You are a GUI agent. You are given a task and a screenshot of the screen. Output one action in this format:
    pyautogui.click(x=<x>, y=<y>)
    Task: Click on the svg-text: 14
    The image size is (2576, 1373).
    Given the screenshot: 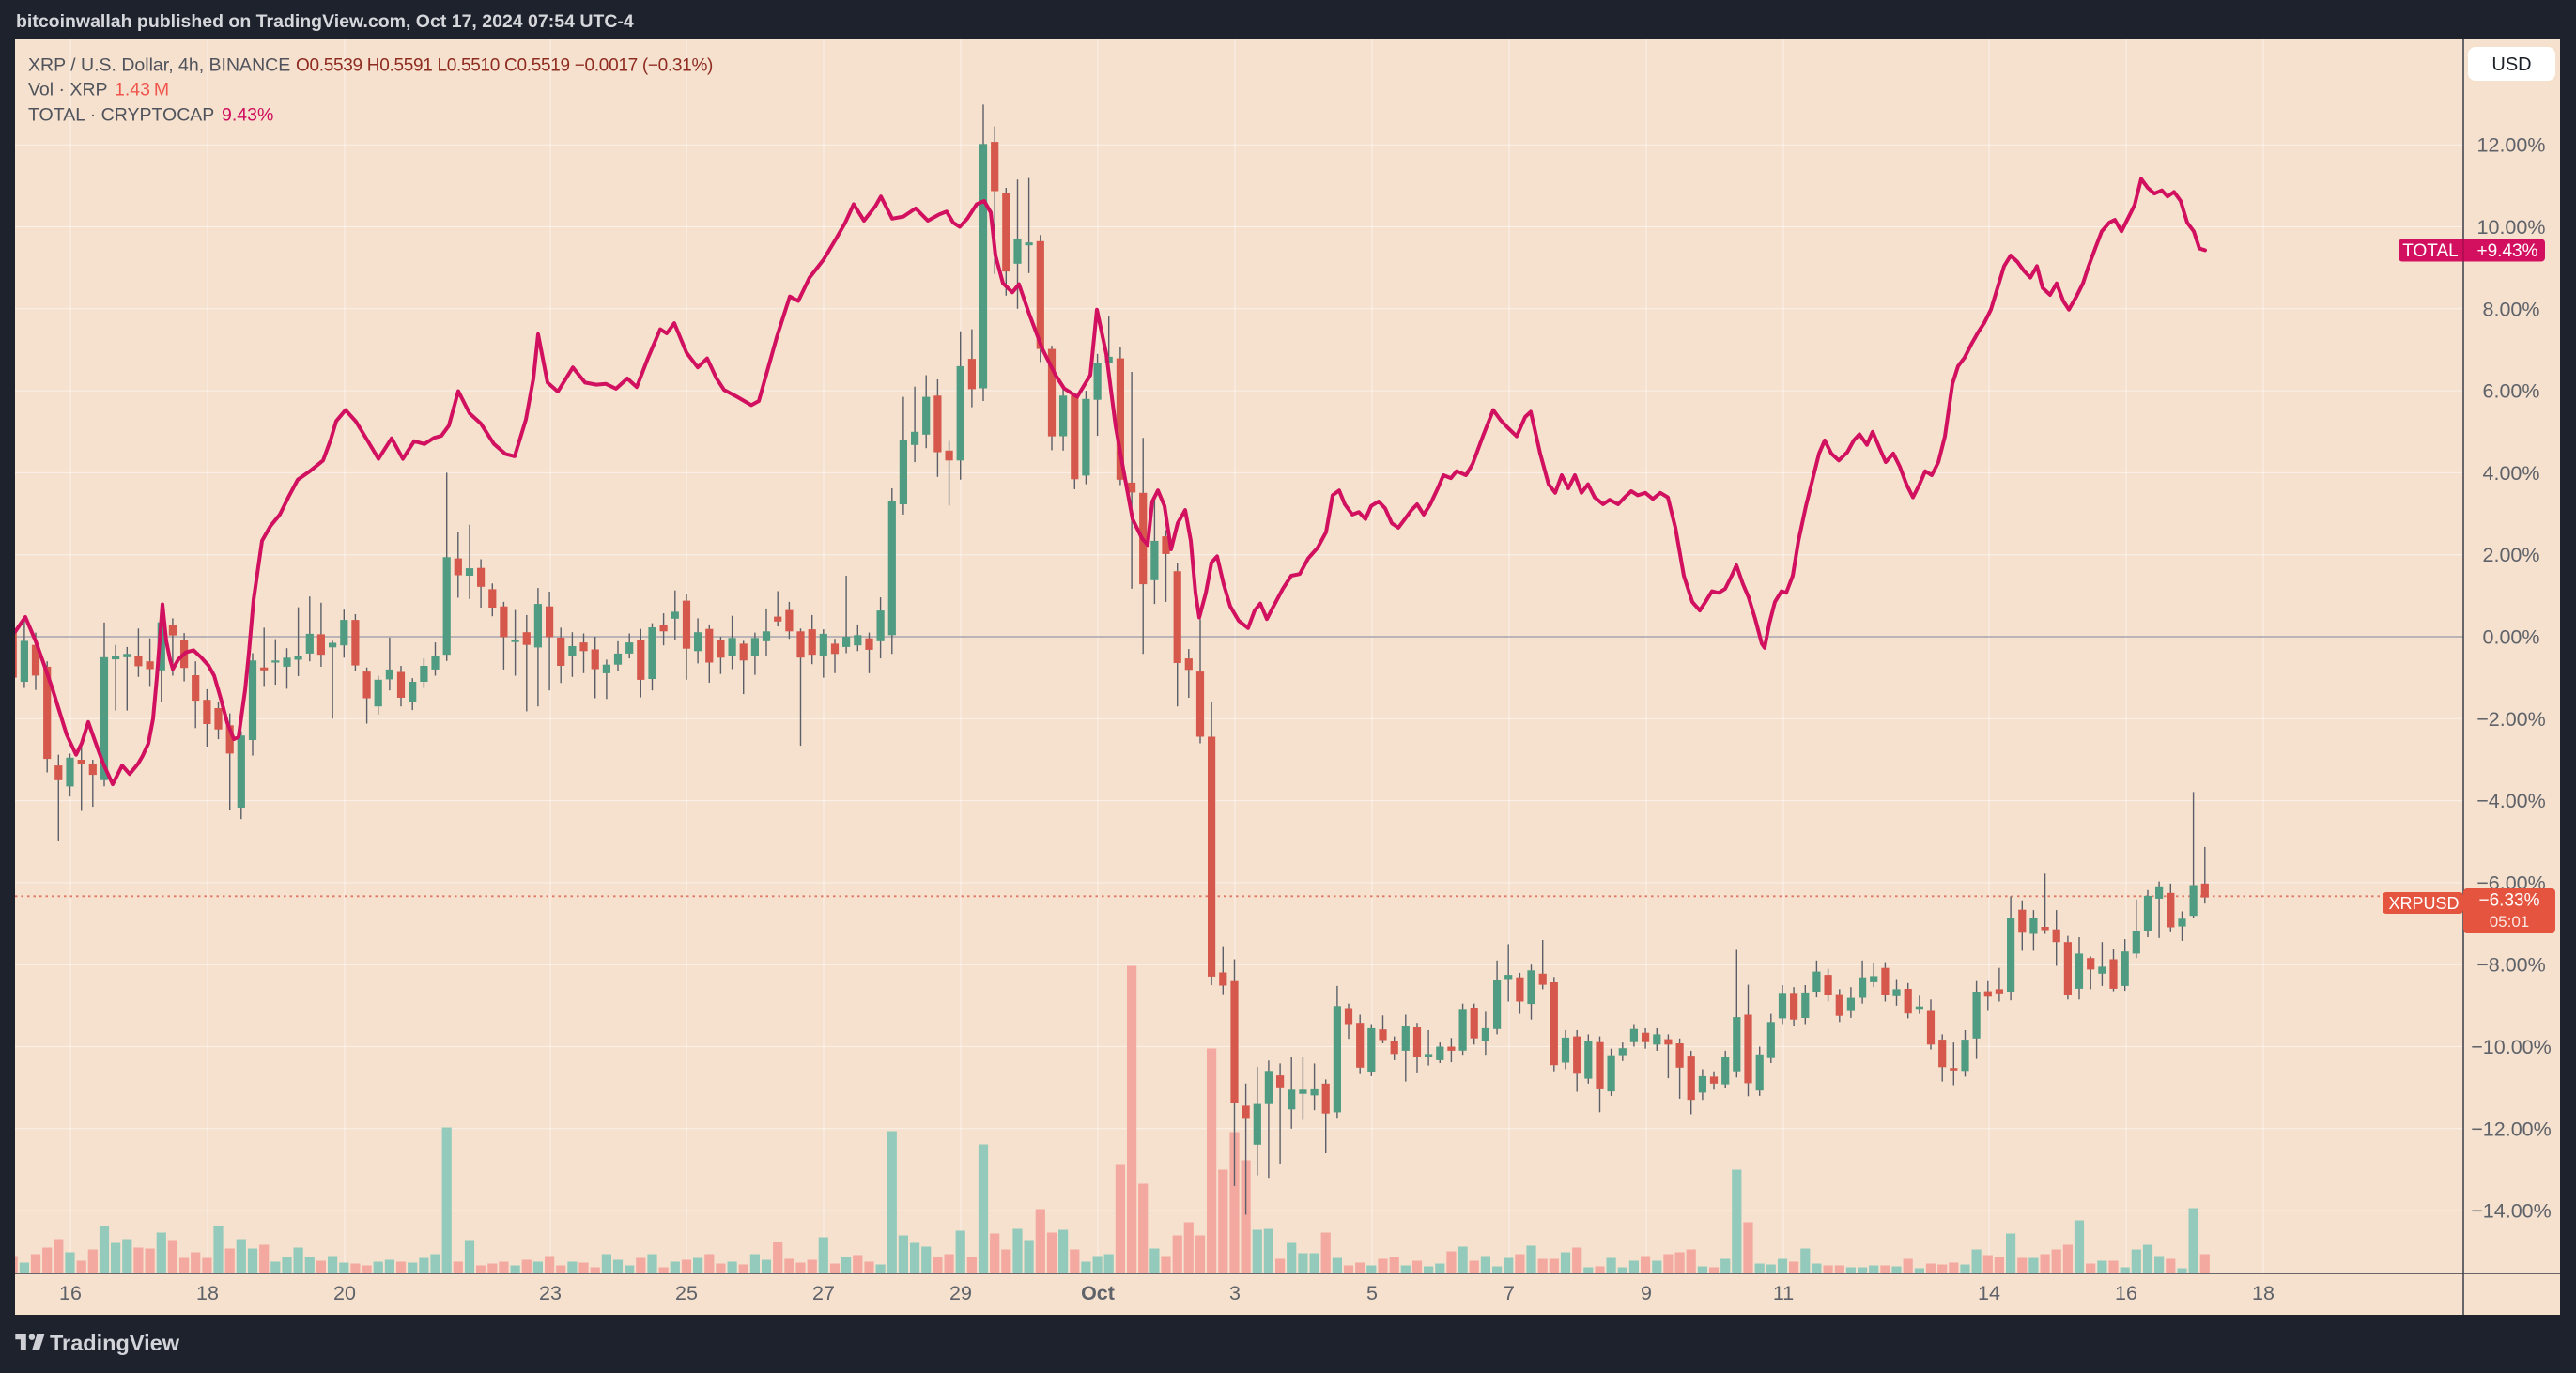 What is the action you would take?
    pyautogui.click(x=1989, y=1293)
    